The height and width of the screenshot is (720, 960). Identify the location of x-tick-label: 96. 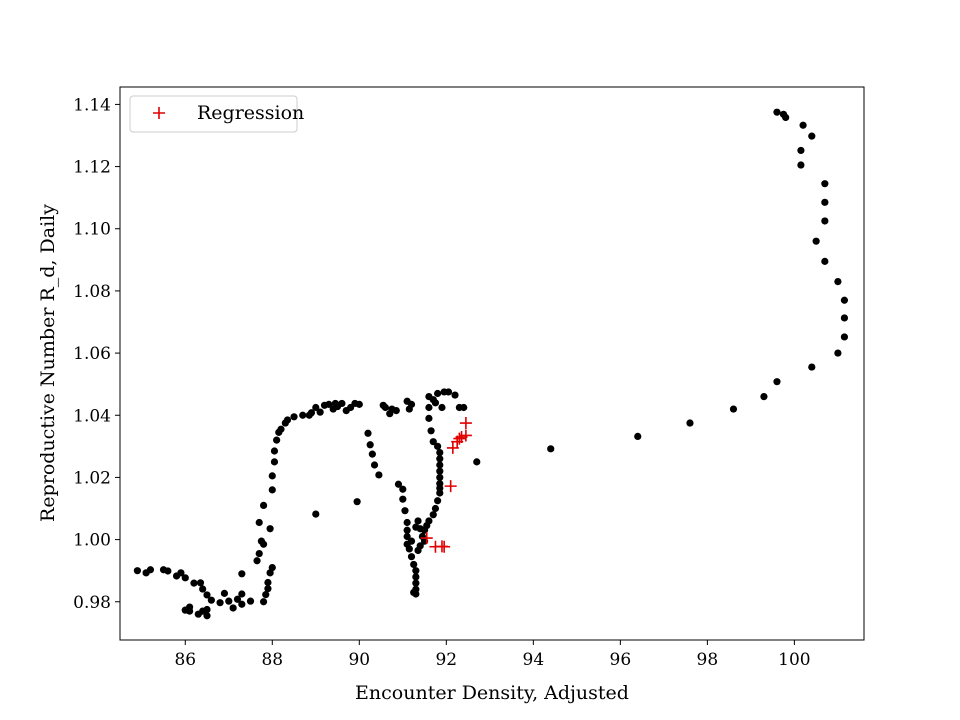
(621, 660).